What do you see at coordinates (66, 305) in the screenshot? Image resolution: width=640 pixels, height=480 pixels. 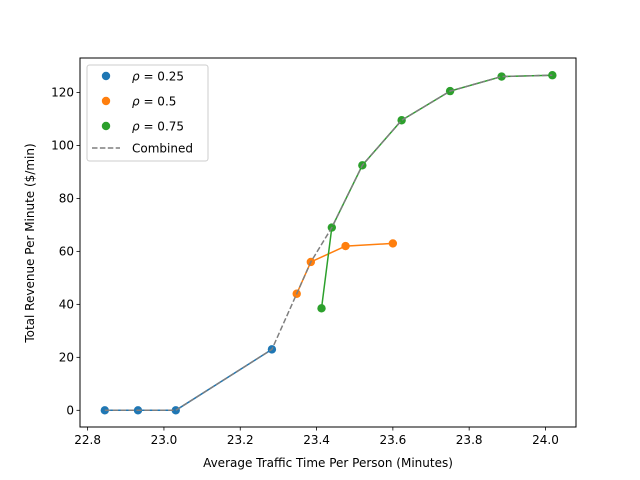 I see `y-tick-label: 40` at bounding box center [66, 305].